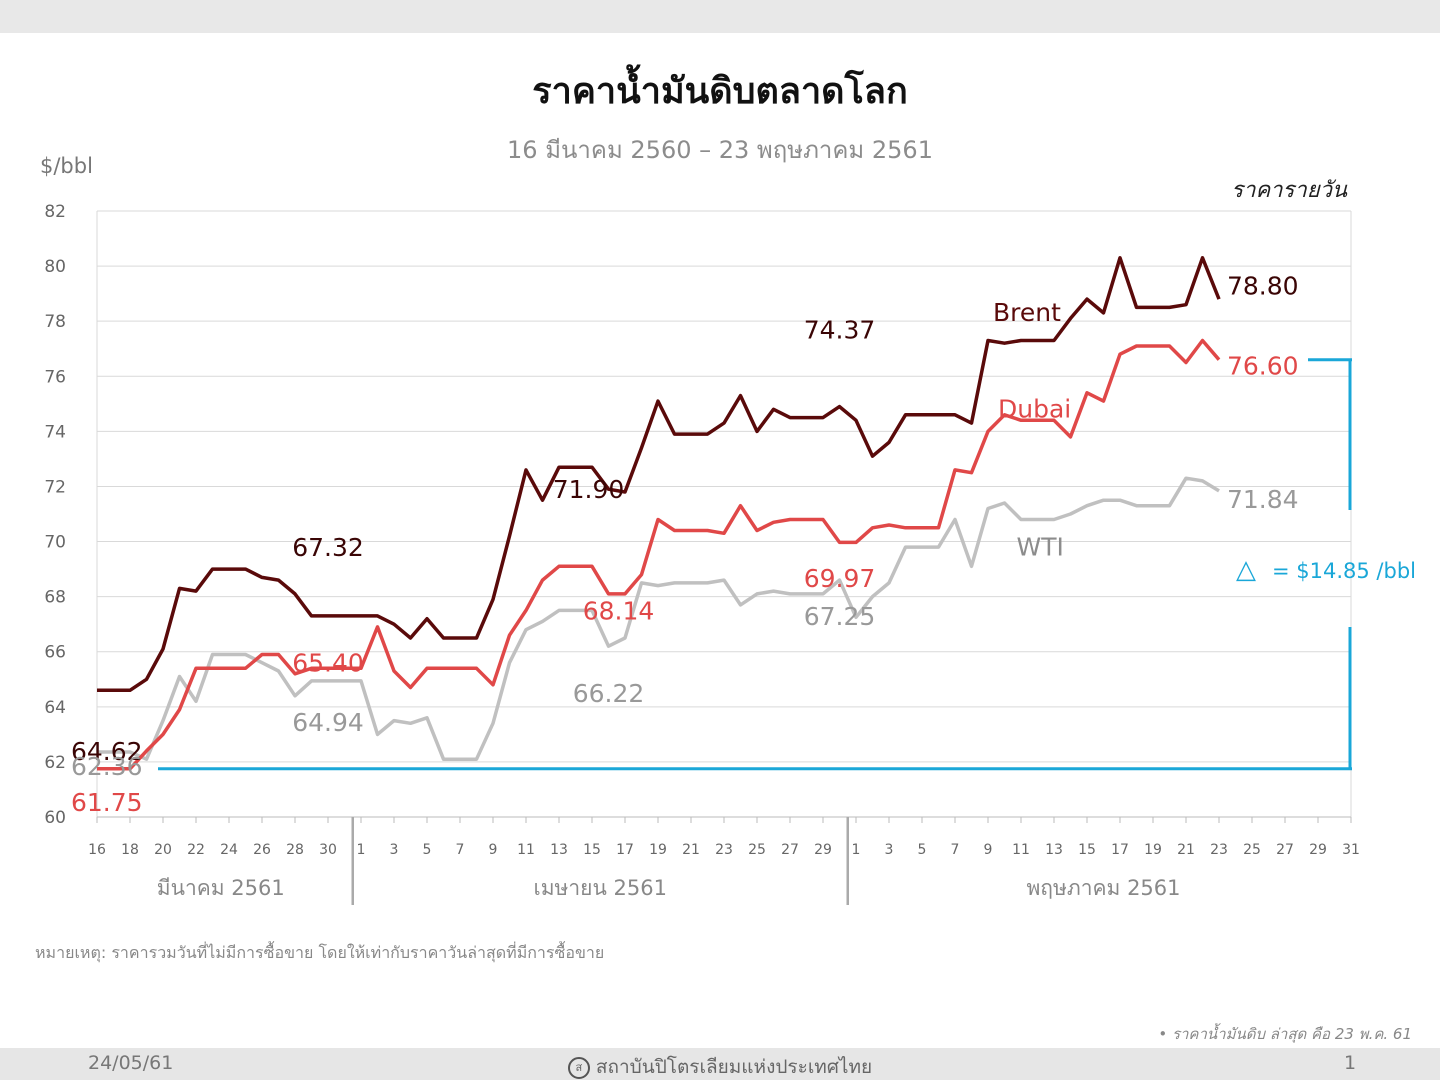  I want to click on data-label-dubai: 61.75, so click(107, 802).